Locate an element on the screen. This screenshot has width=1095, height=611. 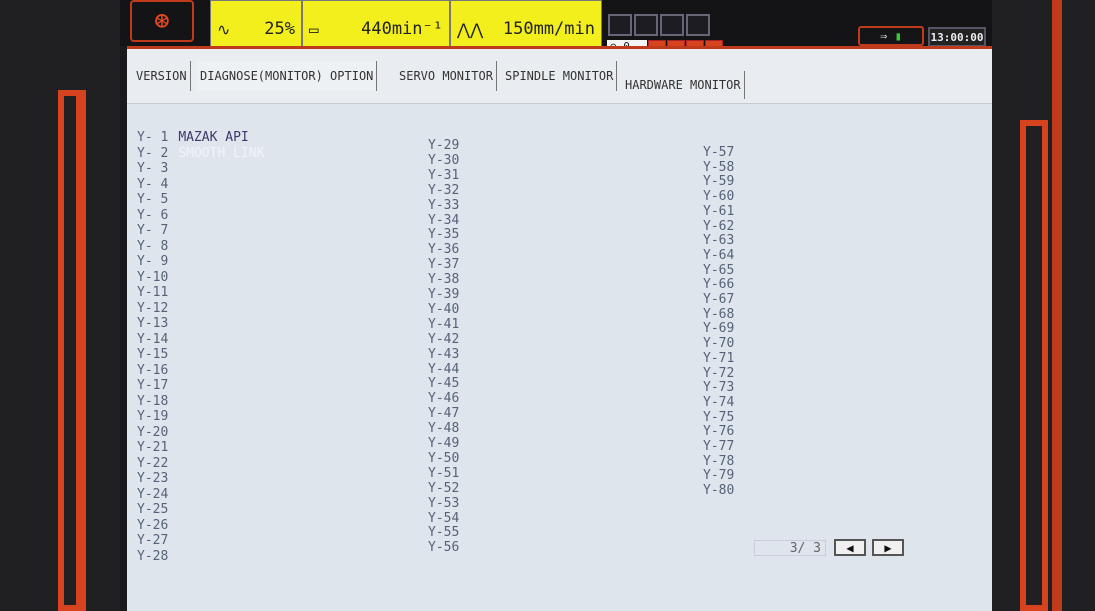
option-id: Y-39 is located at coordinates (444, 294).